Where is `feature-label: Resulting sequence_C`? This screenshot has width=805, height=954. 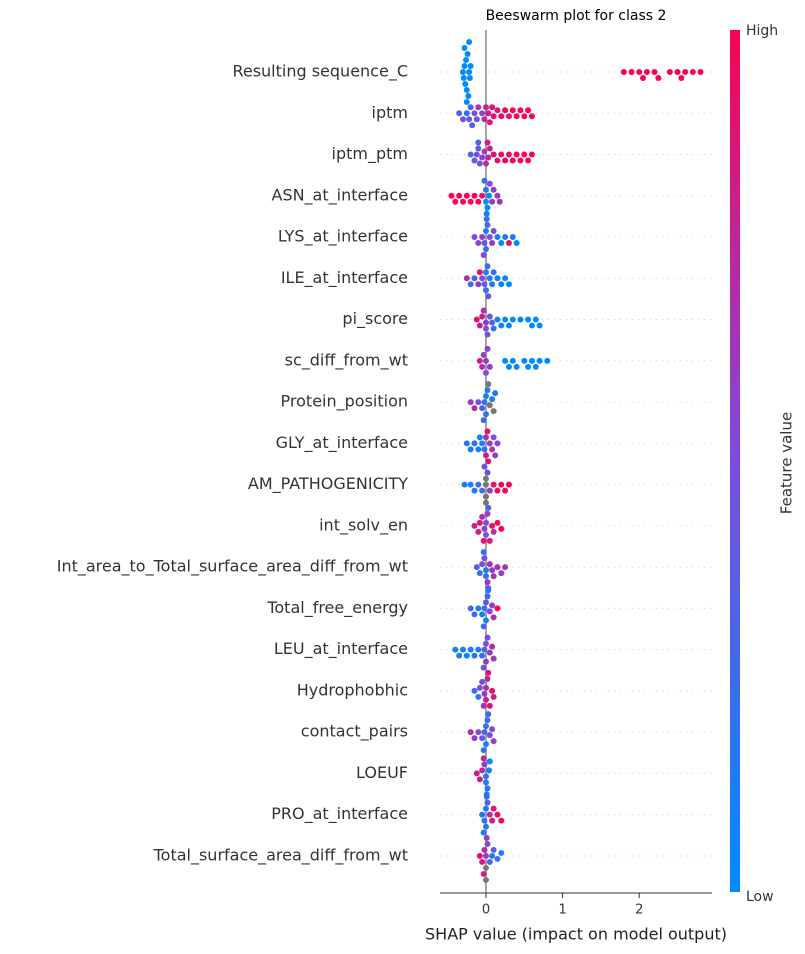 feature-label: Resulting sequence_C is located at coordinates (320, 72).